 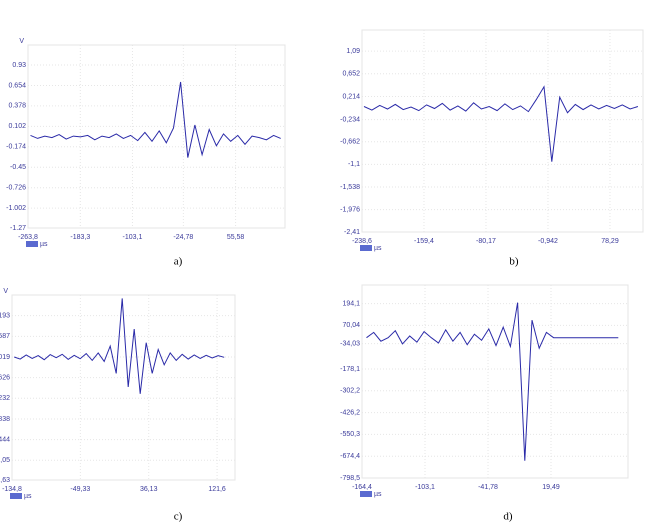 I want to click on y-tick-label: 0,214, so click(x=351, y=96).